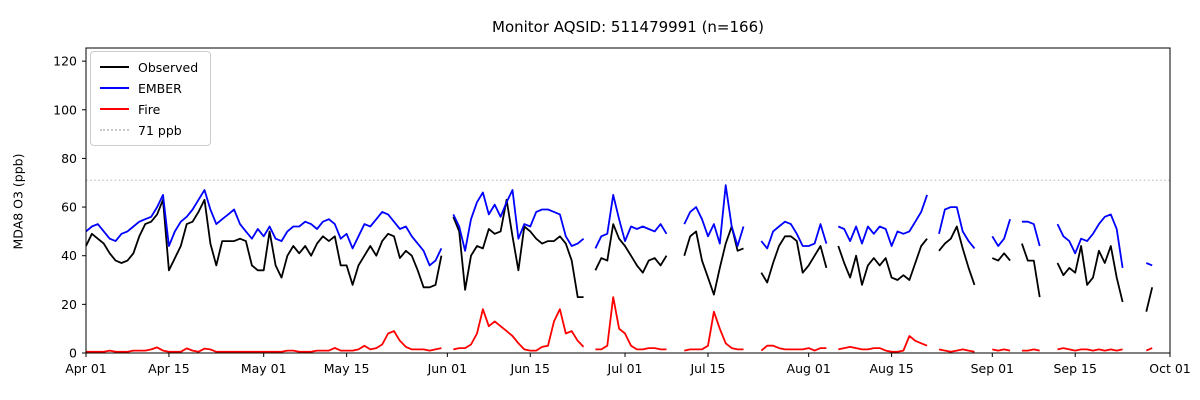  What do you see at coordinates (1074, 368) in the screenshot?
I see `x-tick-label: Sep 15` at bounding box center [1074, 368].